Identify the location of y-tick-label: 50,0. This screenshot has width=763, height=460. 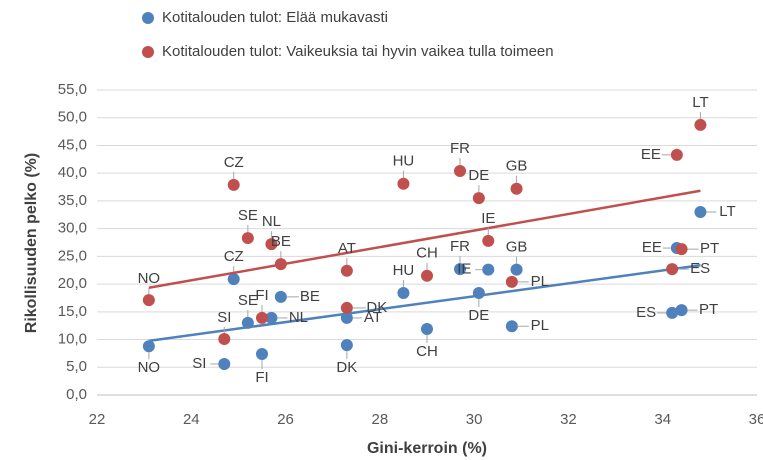
(72, 117).